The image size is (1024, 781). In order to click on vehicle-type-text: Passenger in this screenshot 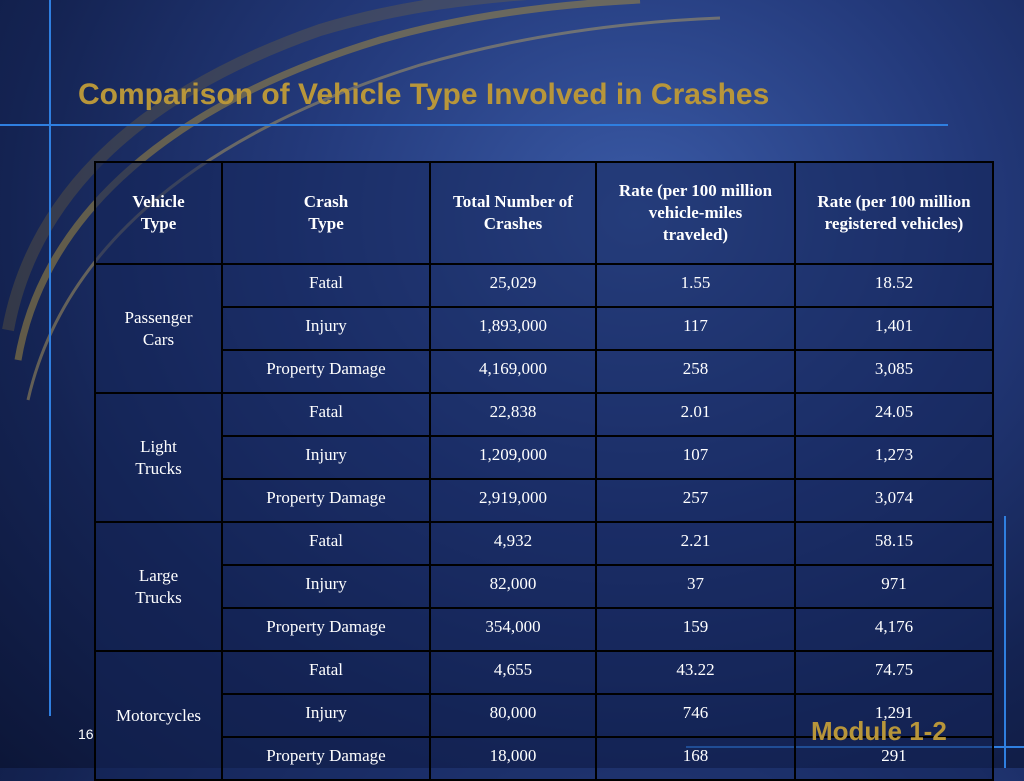, I will do `click(158, 317)`.